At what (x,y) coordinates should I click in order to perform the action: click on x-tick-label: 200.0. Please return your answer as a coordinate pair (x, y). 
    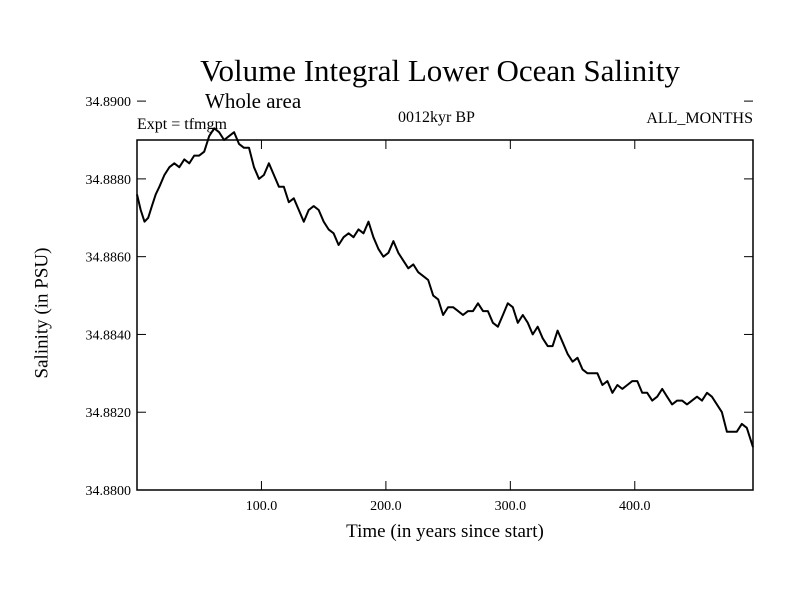
    Looking at the image, I should click on (386, 506).